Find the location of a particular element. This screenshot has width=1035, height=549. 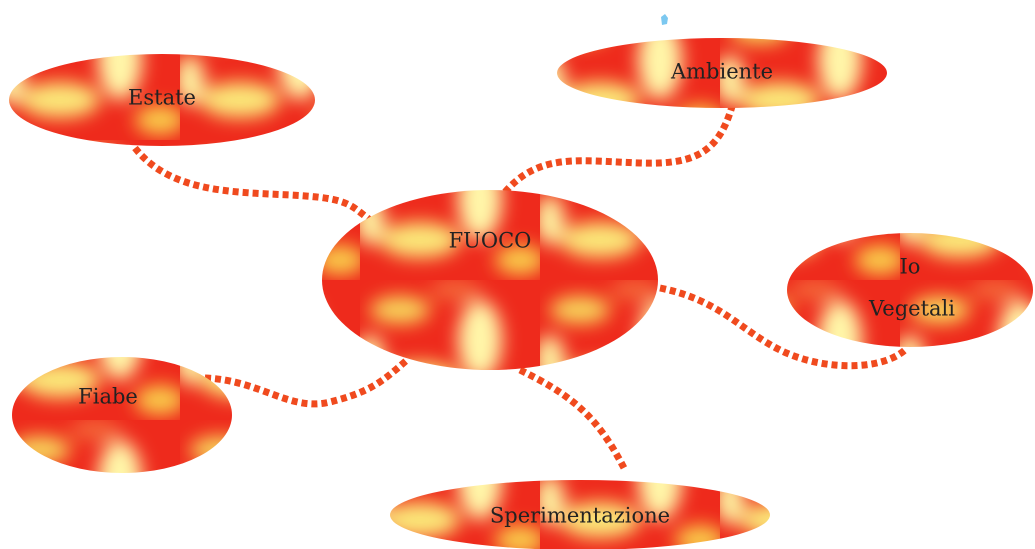

node: Sperimentazione is located at coordinates (580, 514).